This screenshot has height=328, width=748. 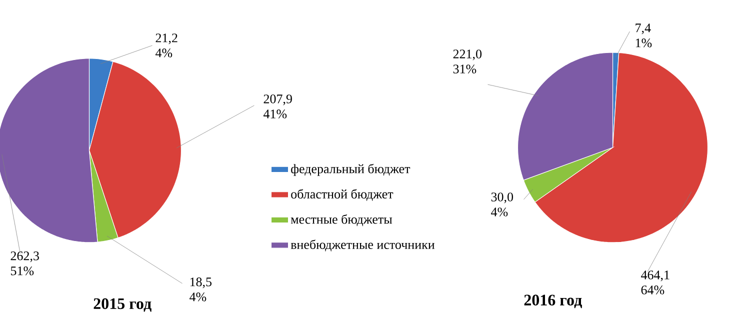 What do you see at coordinates (362, 246) in the screenshot?
I see `legend-label: внебюджетные источники` at bounding box center [362, 246].